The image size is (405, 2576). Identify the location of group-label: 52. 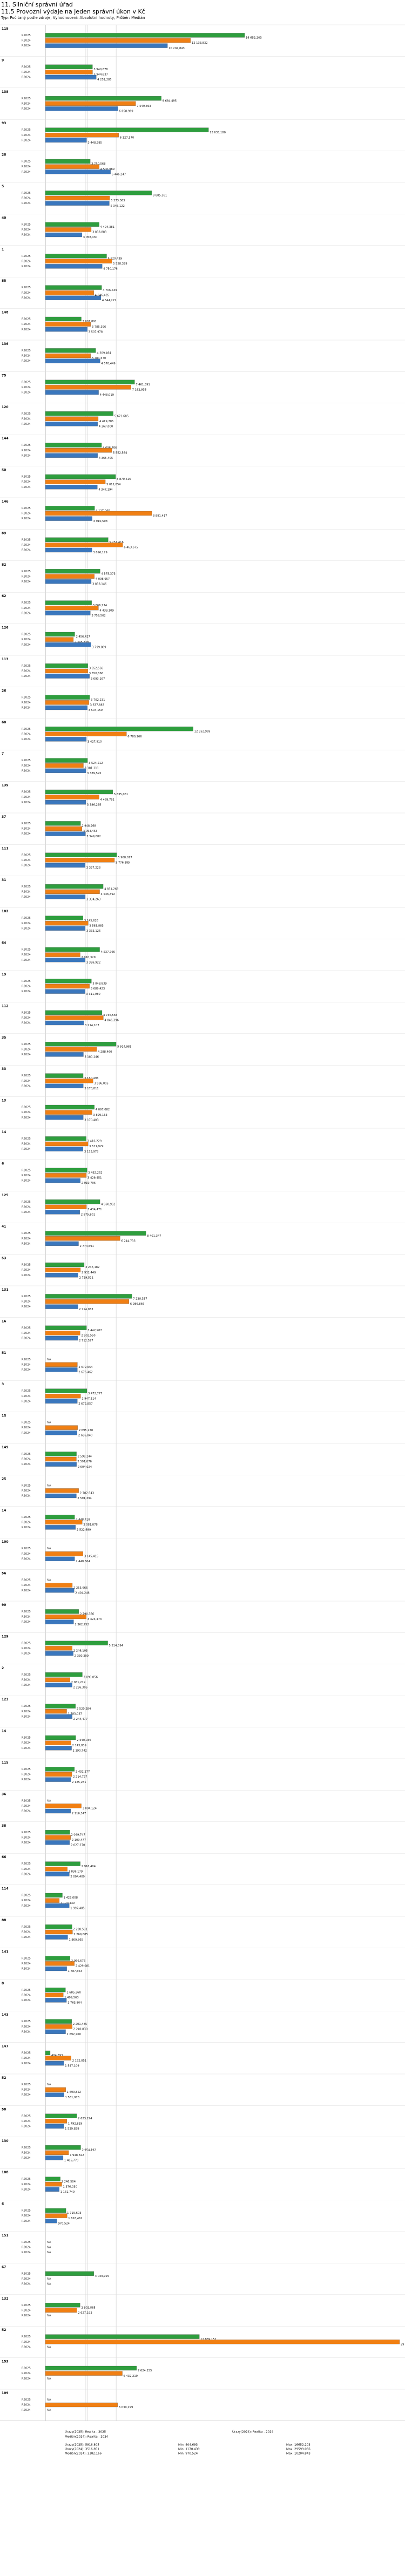
(4, 2330).